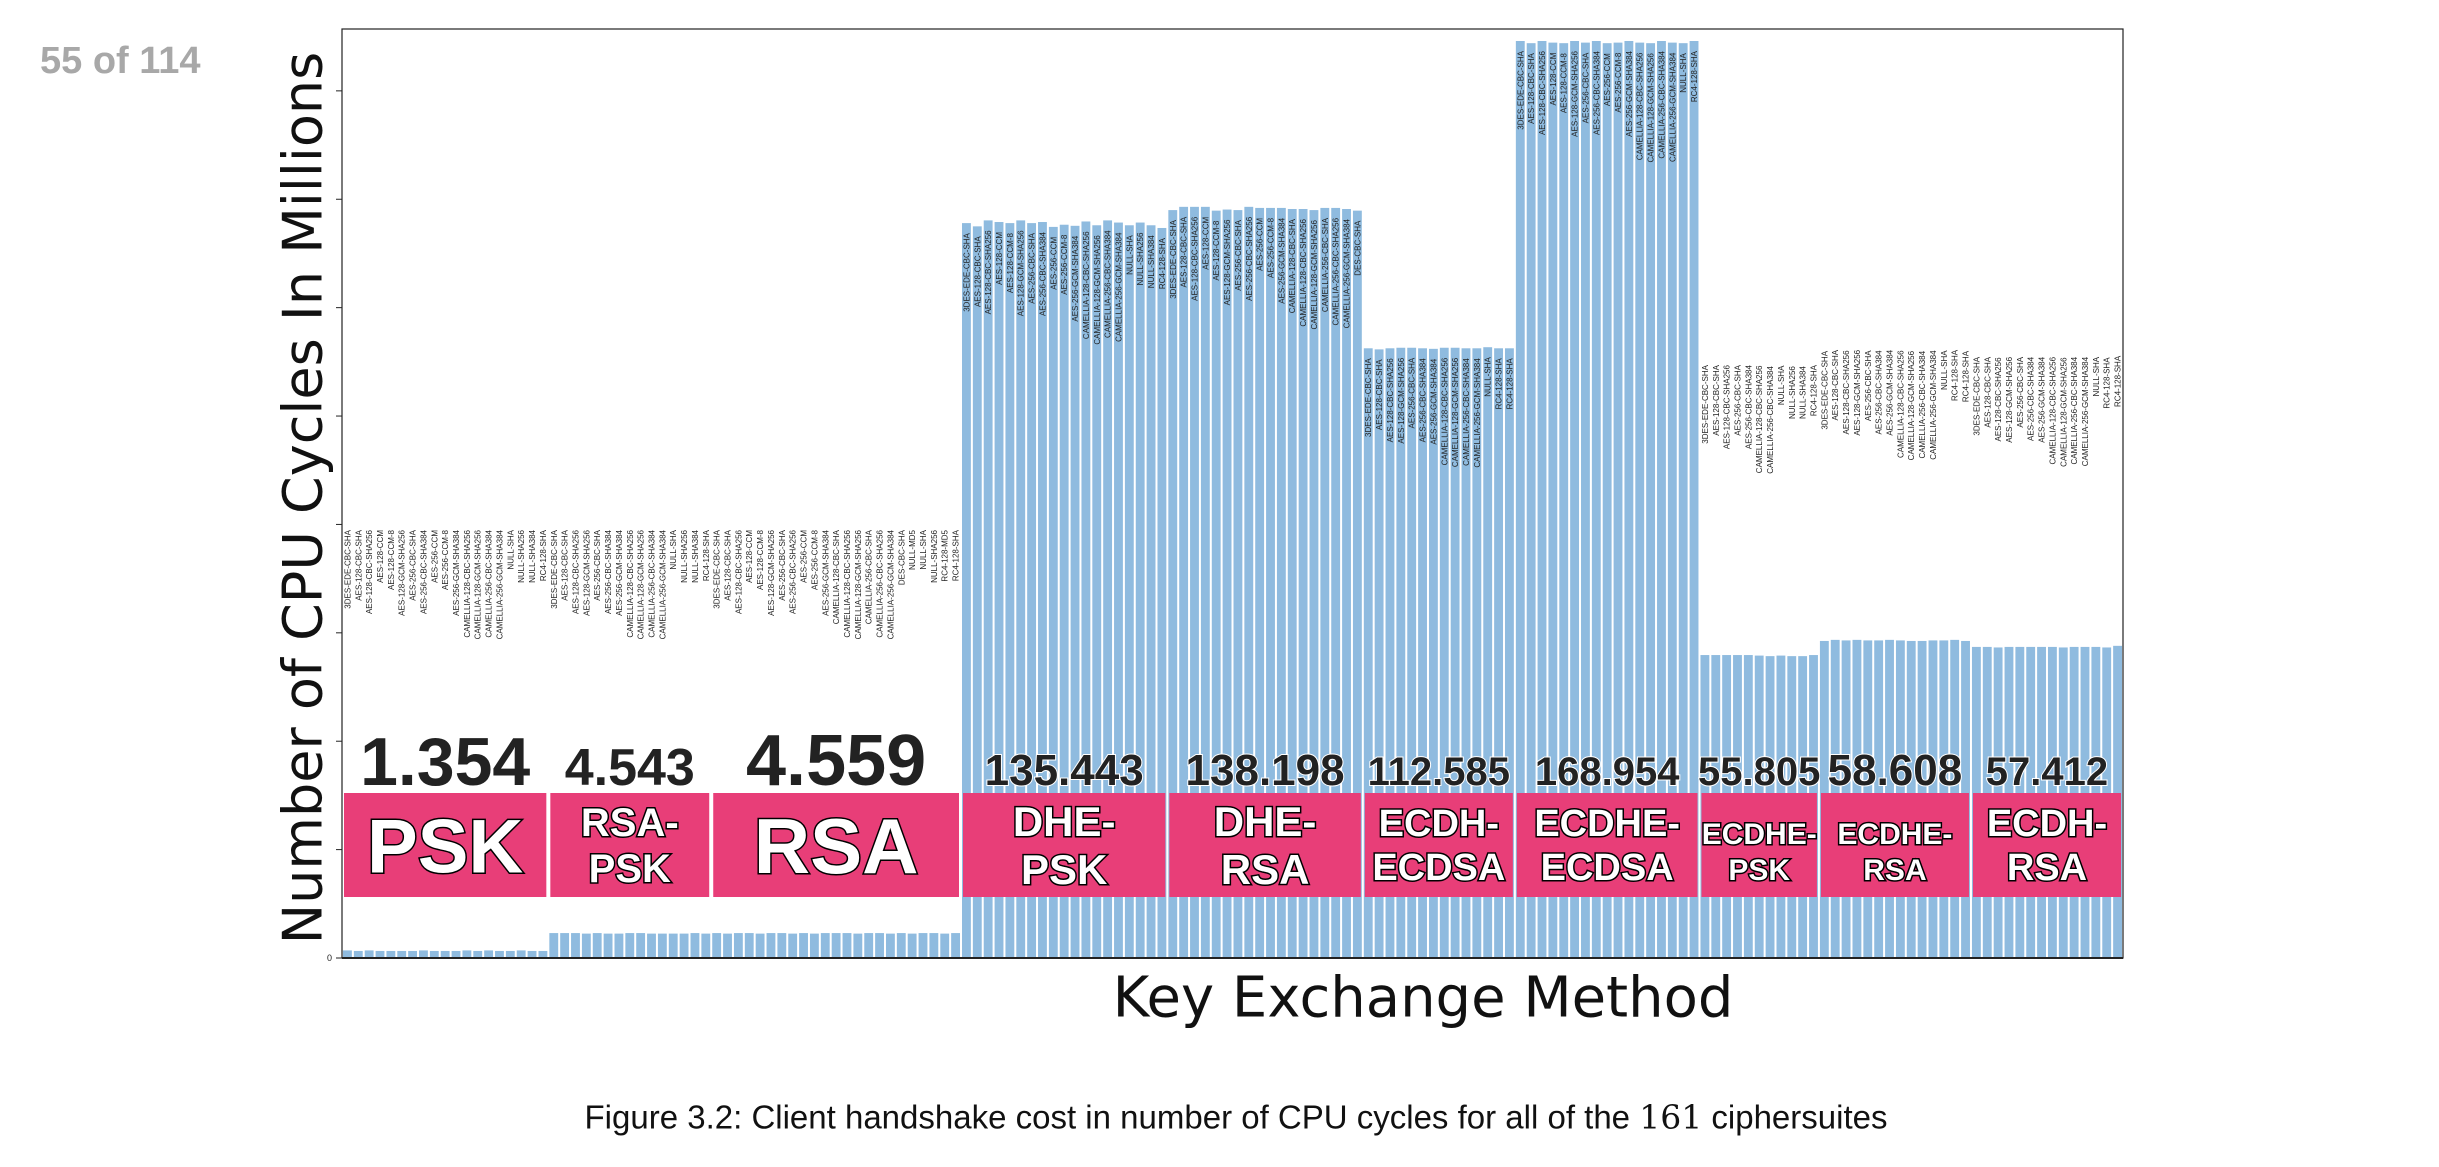 The height and width of the screenshot is (1167, 2439). I want to click on group-value-label: 58.608, so click(1895, 770).